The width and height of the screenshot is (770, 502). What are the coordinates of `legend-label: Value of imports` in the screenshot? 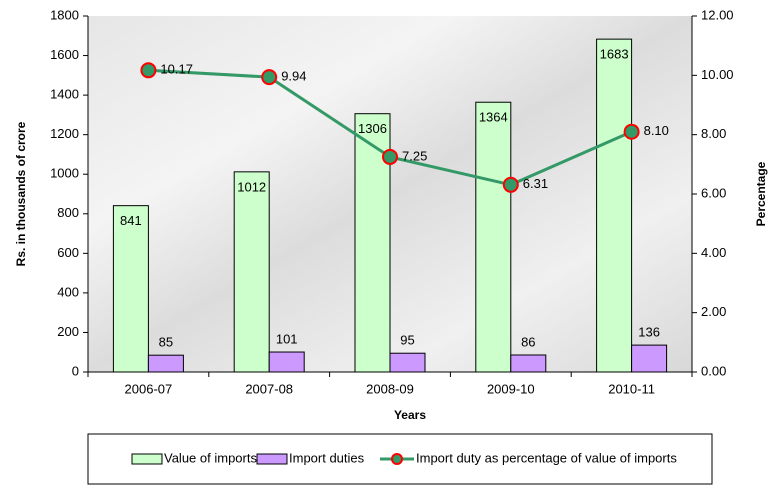 It's located at (210, 457).